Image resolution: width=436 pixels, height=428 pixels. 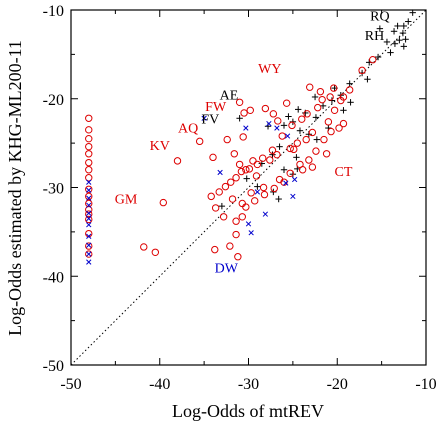 I want to click on annotation-gm: GM, so click(x=126, y=199).